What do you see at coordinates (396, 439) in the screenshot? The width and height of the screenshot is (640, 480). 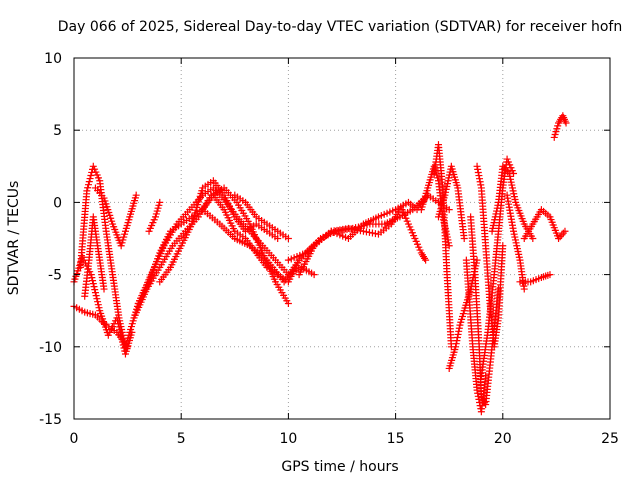 I see `x-tick-label: 15` at bounding box center [396, 439].